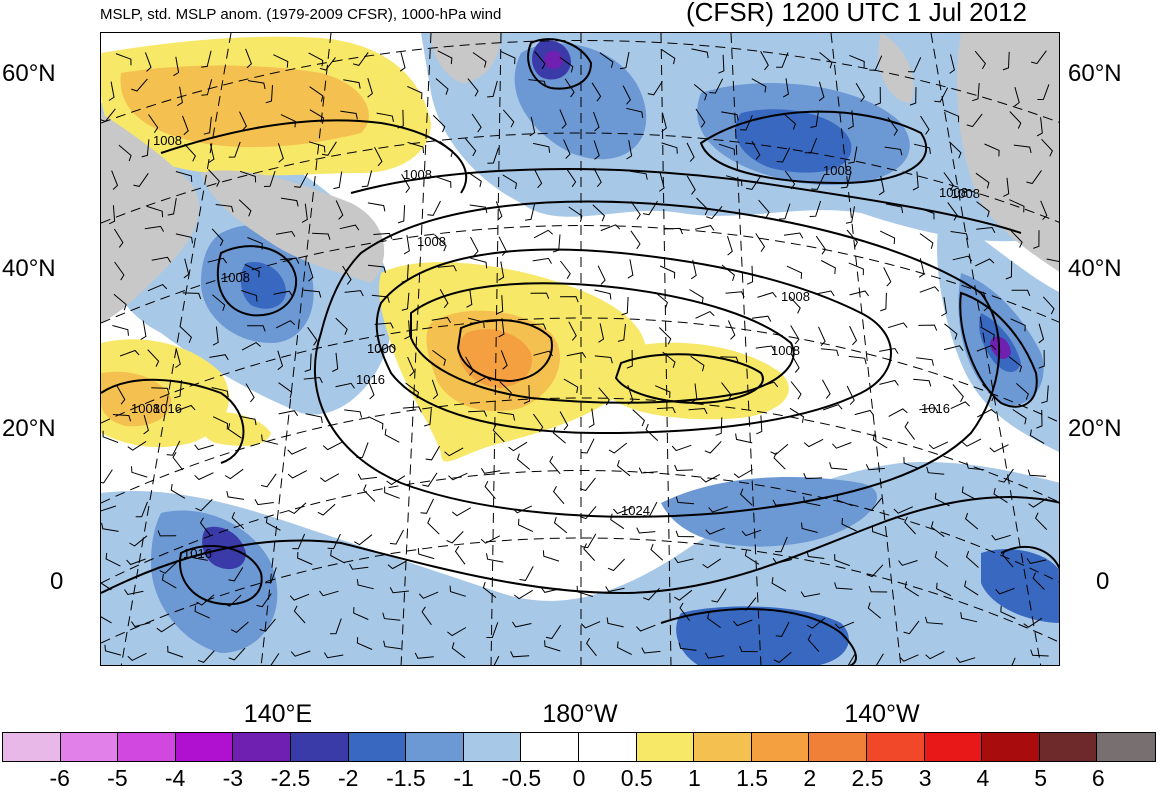 This screenshot has height=792, width=1160. Describe the element at coordinates (925, 778) in the screenshot. I see `colorbar-tick-label: 3` at that location.